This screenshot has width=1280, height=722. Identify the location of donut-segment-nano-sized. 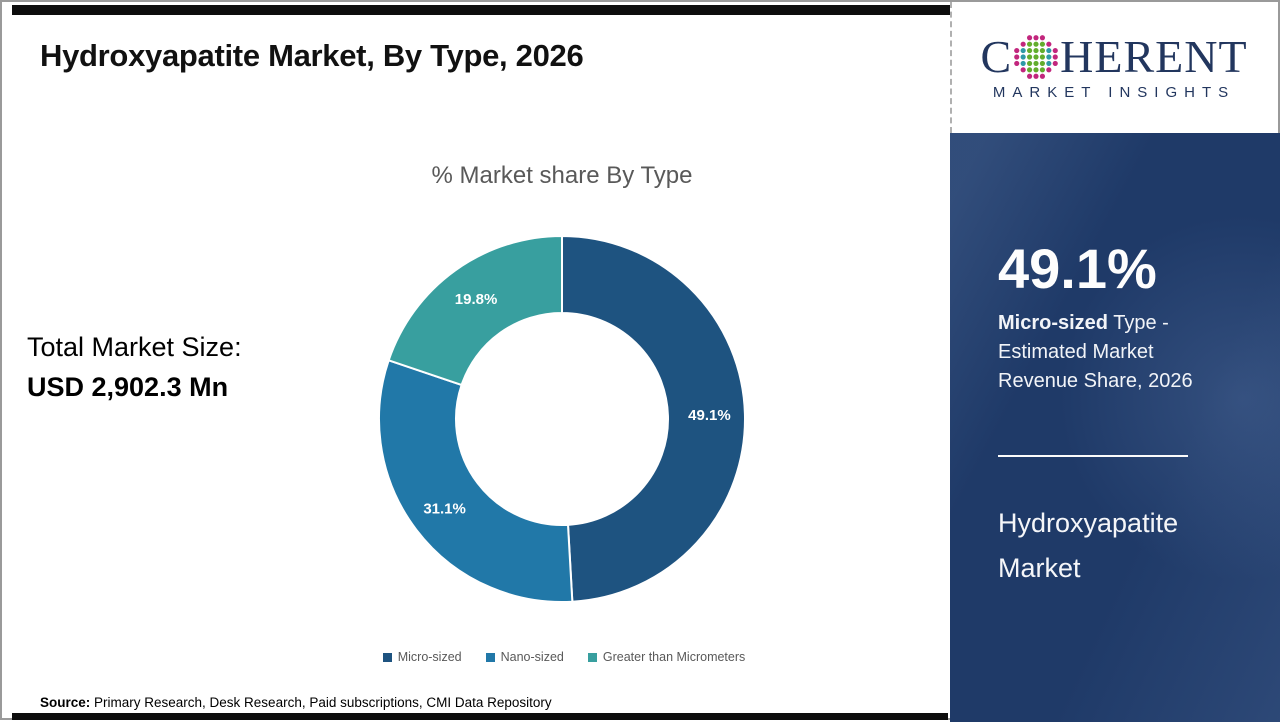
(476, 480).